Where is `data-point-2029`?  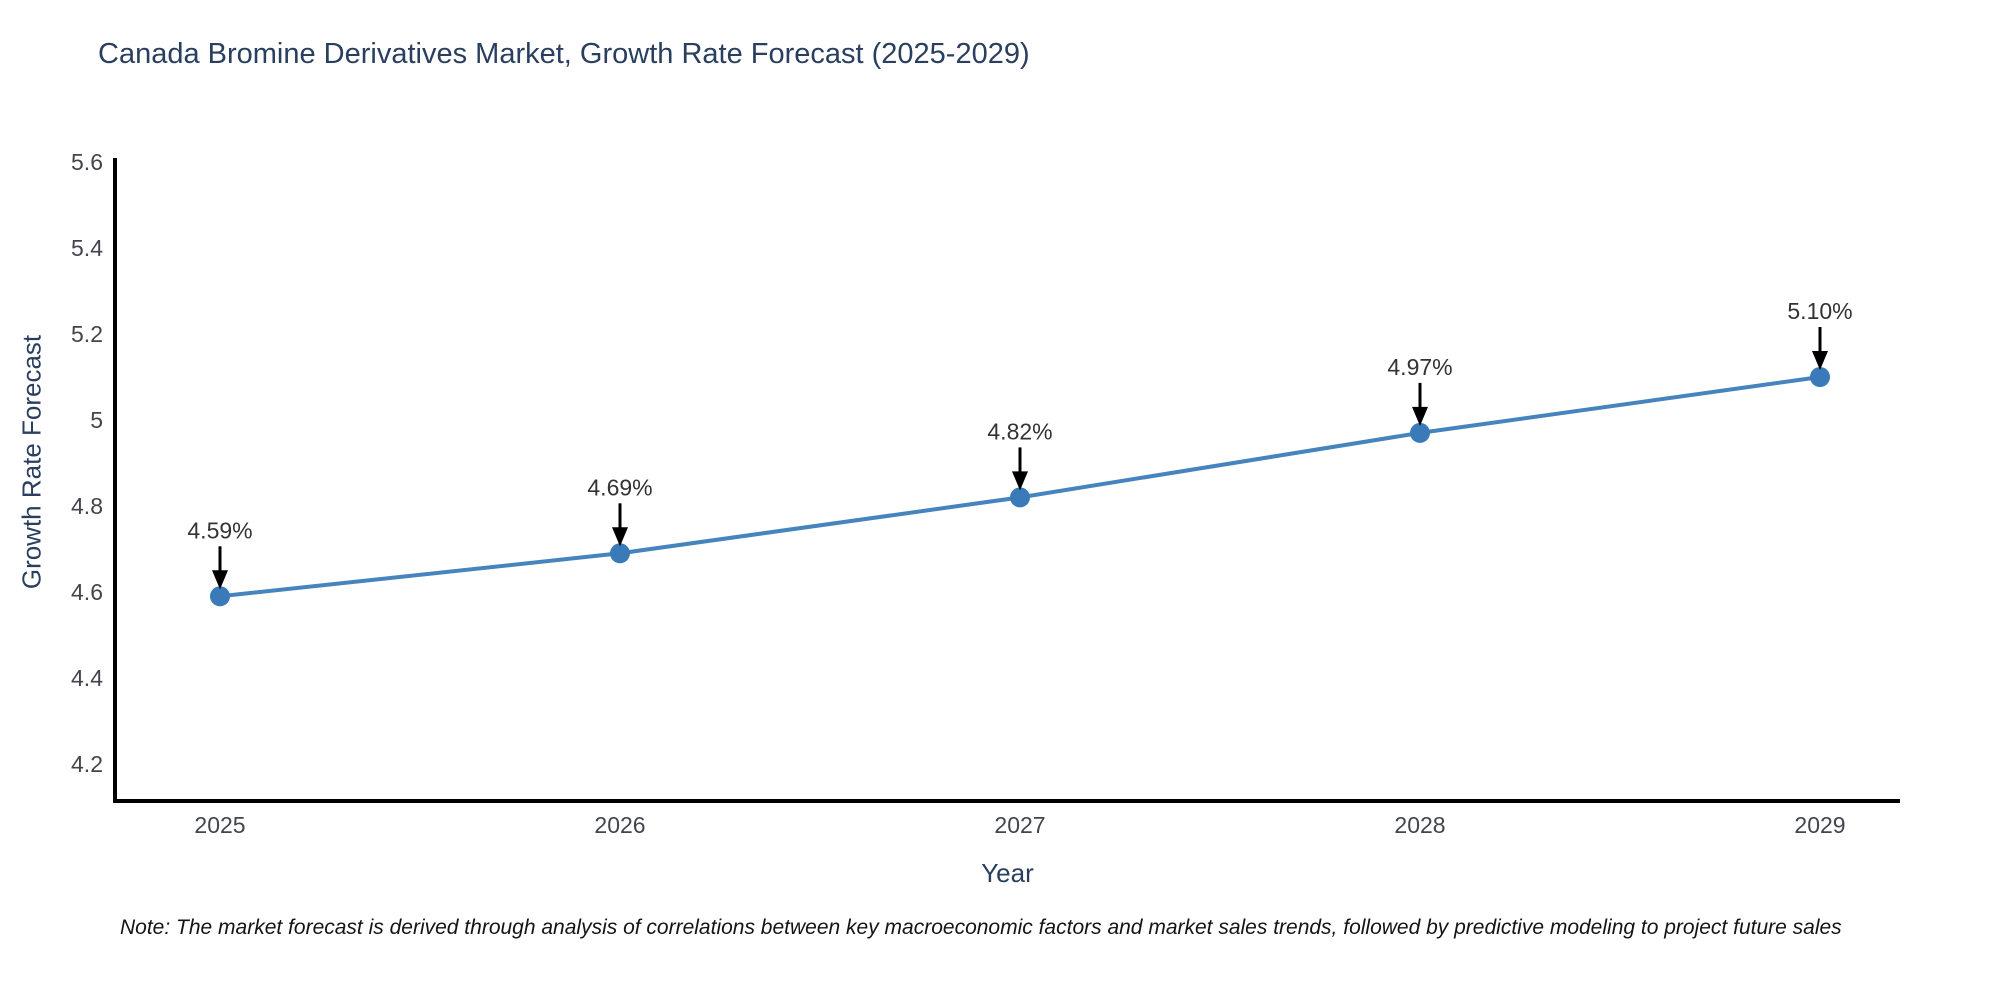
data-point-2029 is located at coordinates (1820, 377).